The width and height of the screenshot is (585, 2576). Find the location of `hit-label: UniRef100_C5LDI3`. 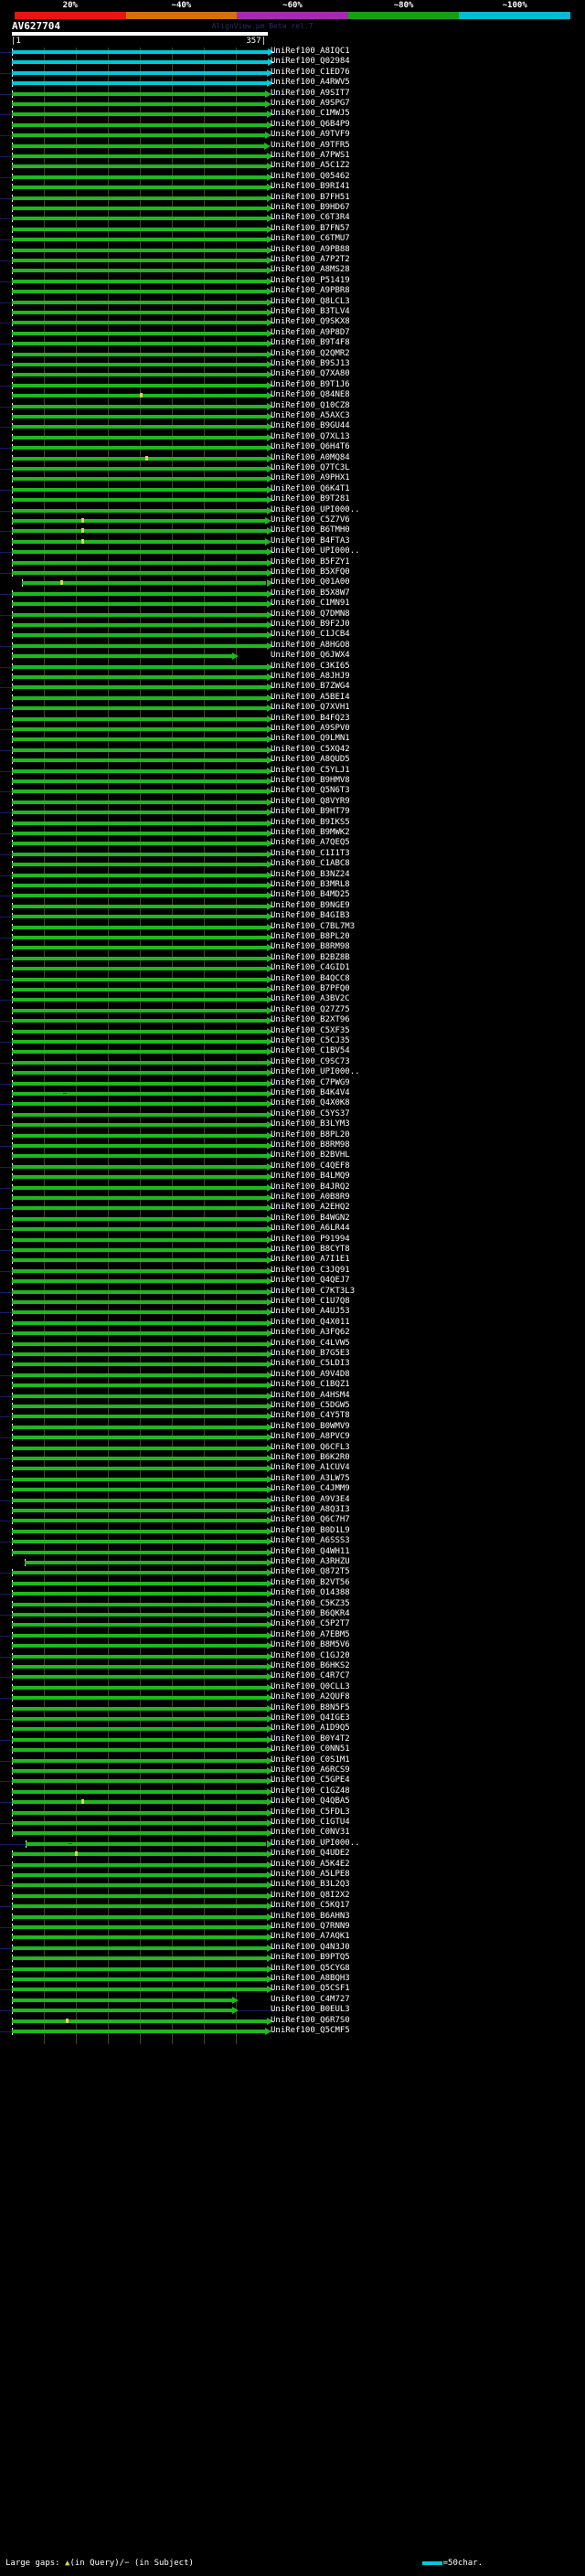

hit-label: UniRef100_C5LDI3 is located at coordinates (311, 1363).